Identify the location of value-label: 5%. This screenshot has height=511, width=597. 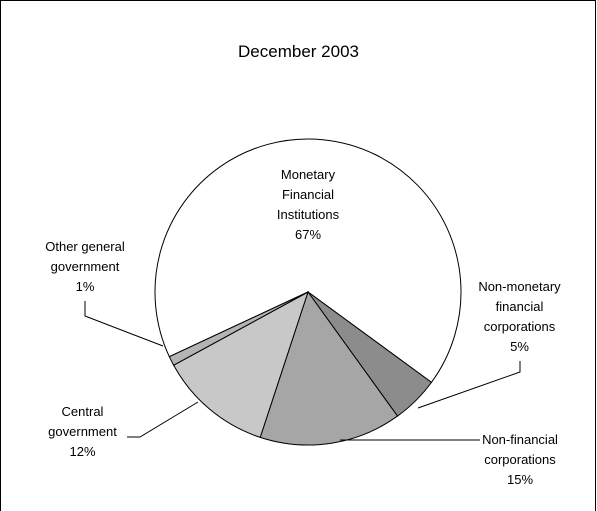
(519, 346).